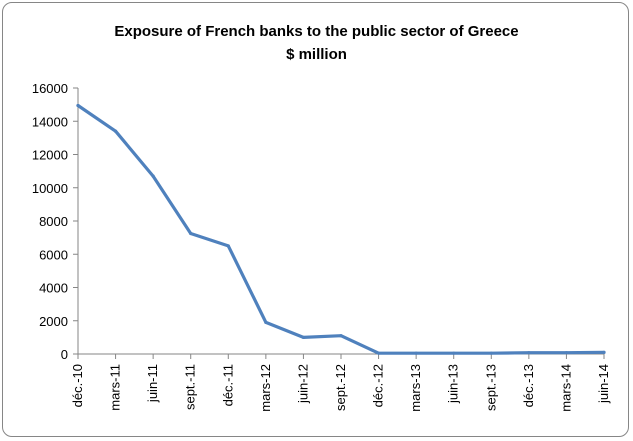  Describe the element at coordinates (152, 383) in the screenshot. I see `x-tick-label: juin-11` at that location.